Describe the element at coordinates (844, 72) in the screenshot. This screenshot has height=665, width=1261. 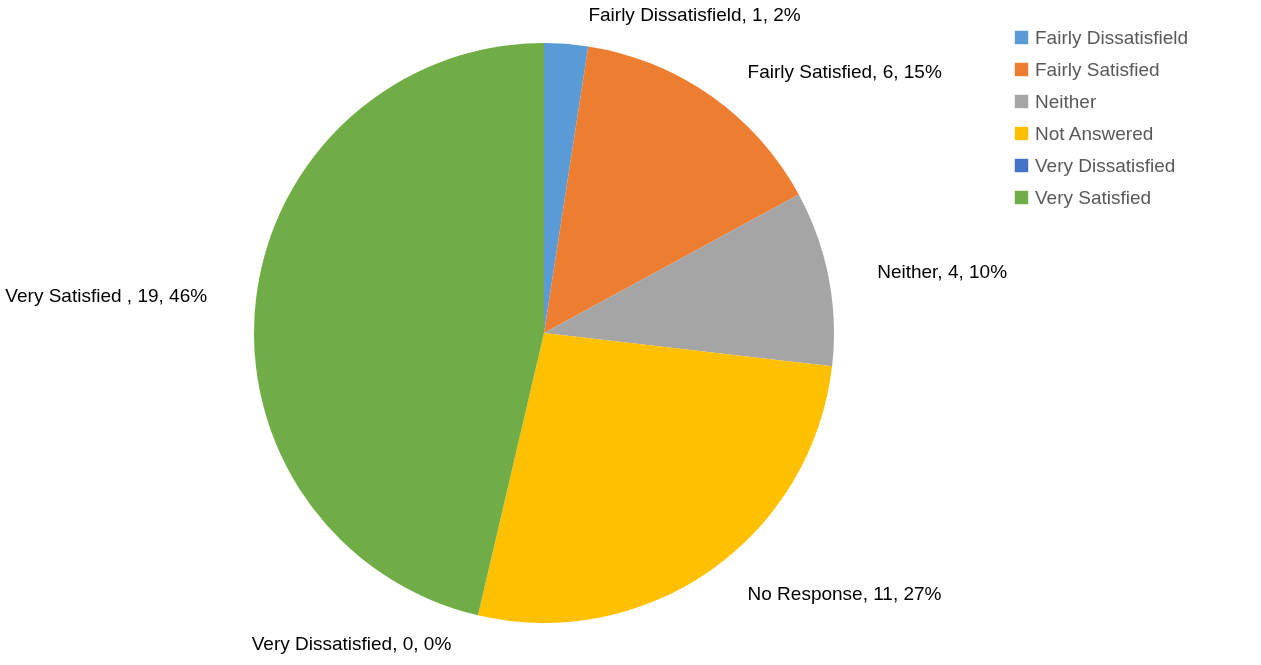
I see `data-label: Fairly Satisfied, 6, 15%` at that location.